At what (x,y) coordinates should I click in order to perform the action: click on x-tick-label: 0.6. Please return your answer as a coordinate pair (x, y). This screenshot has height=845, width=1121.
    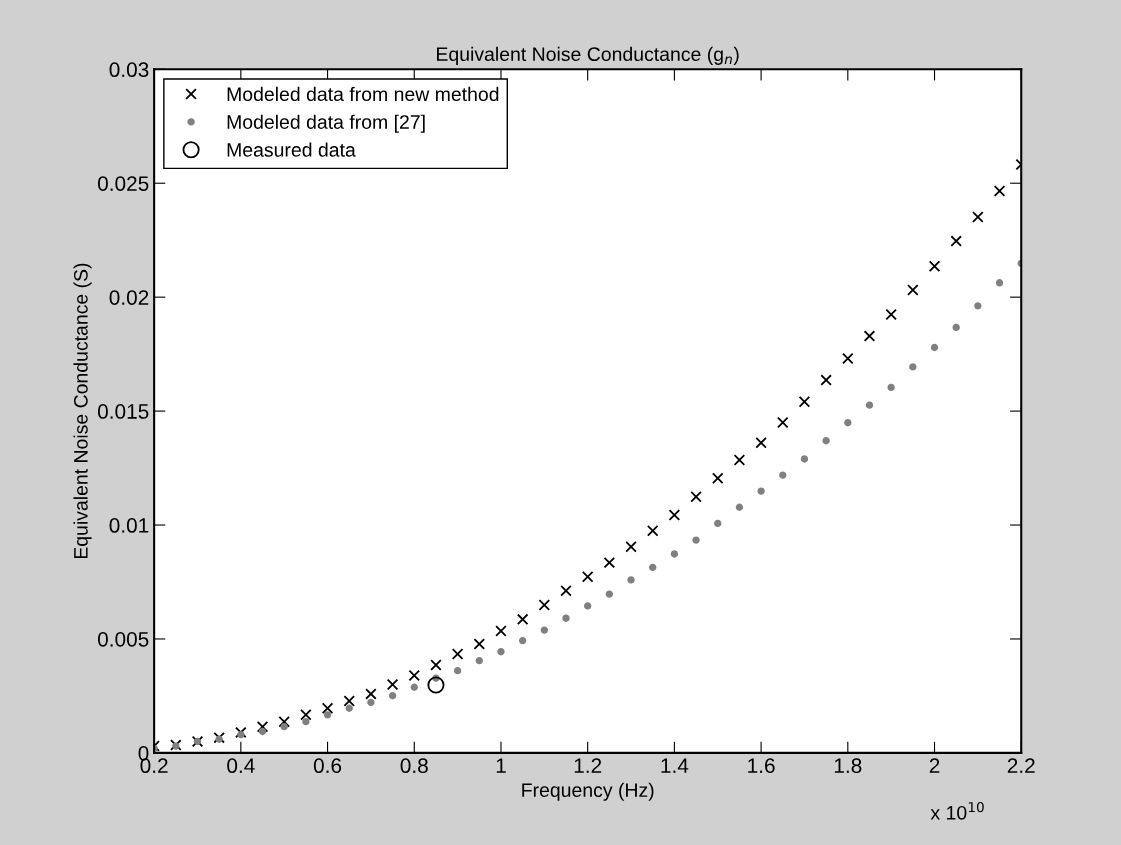
    Looking at the image, I should click on (327, 766).